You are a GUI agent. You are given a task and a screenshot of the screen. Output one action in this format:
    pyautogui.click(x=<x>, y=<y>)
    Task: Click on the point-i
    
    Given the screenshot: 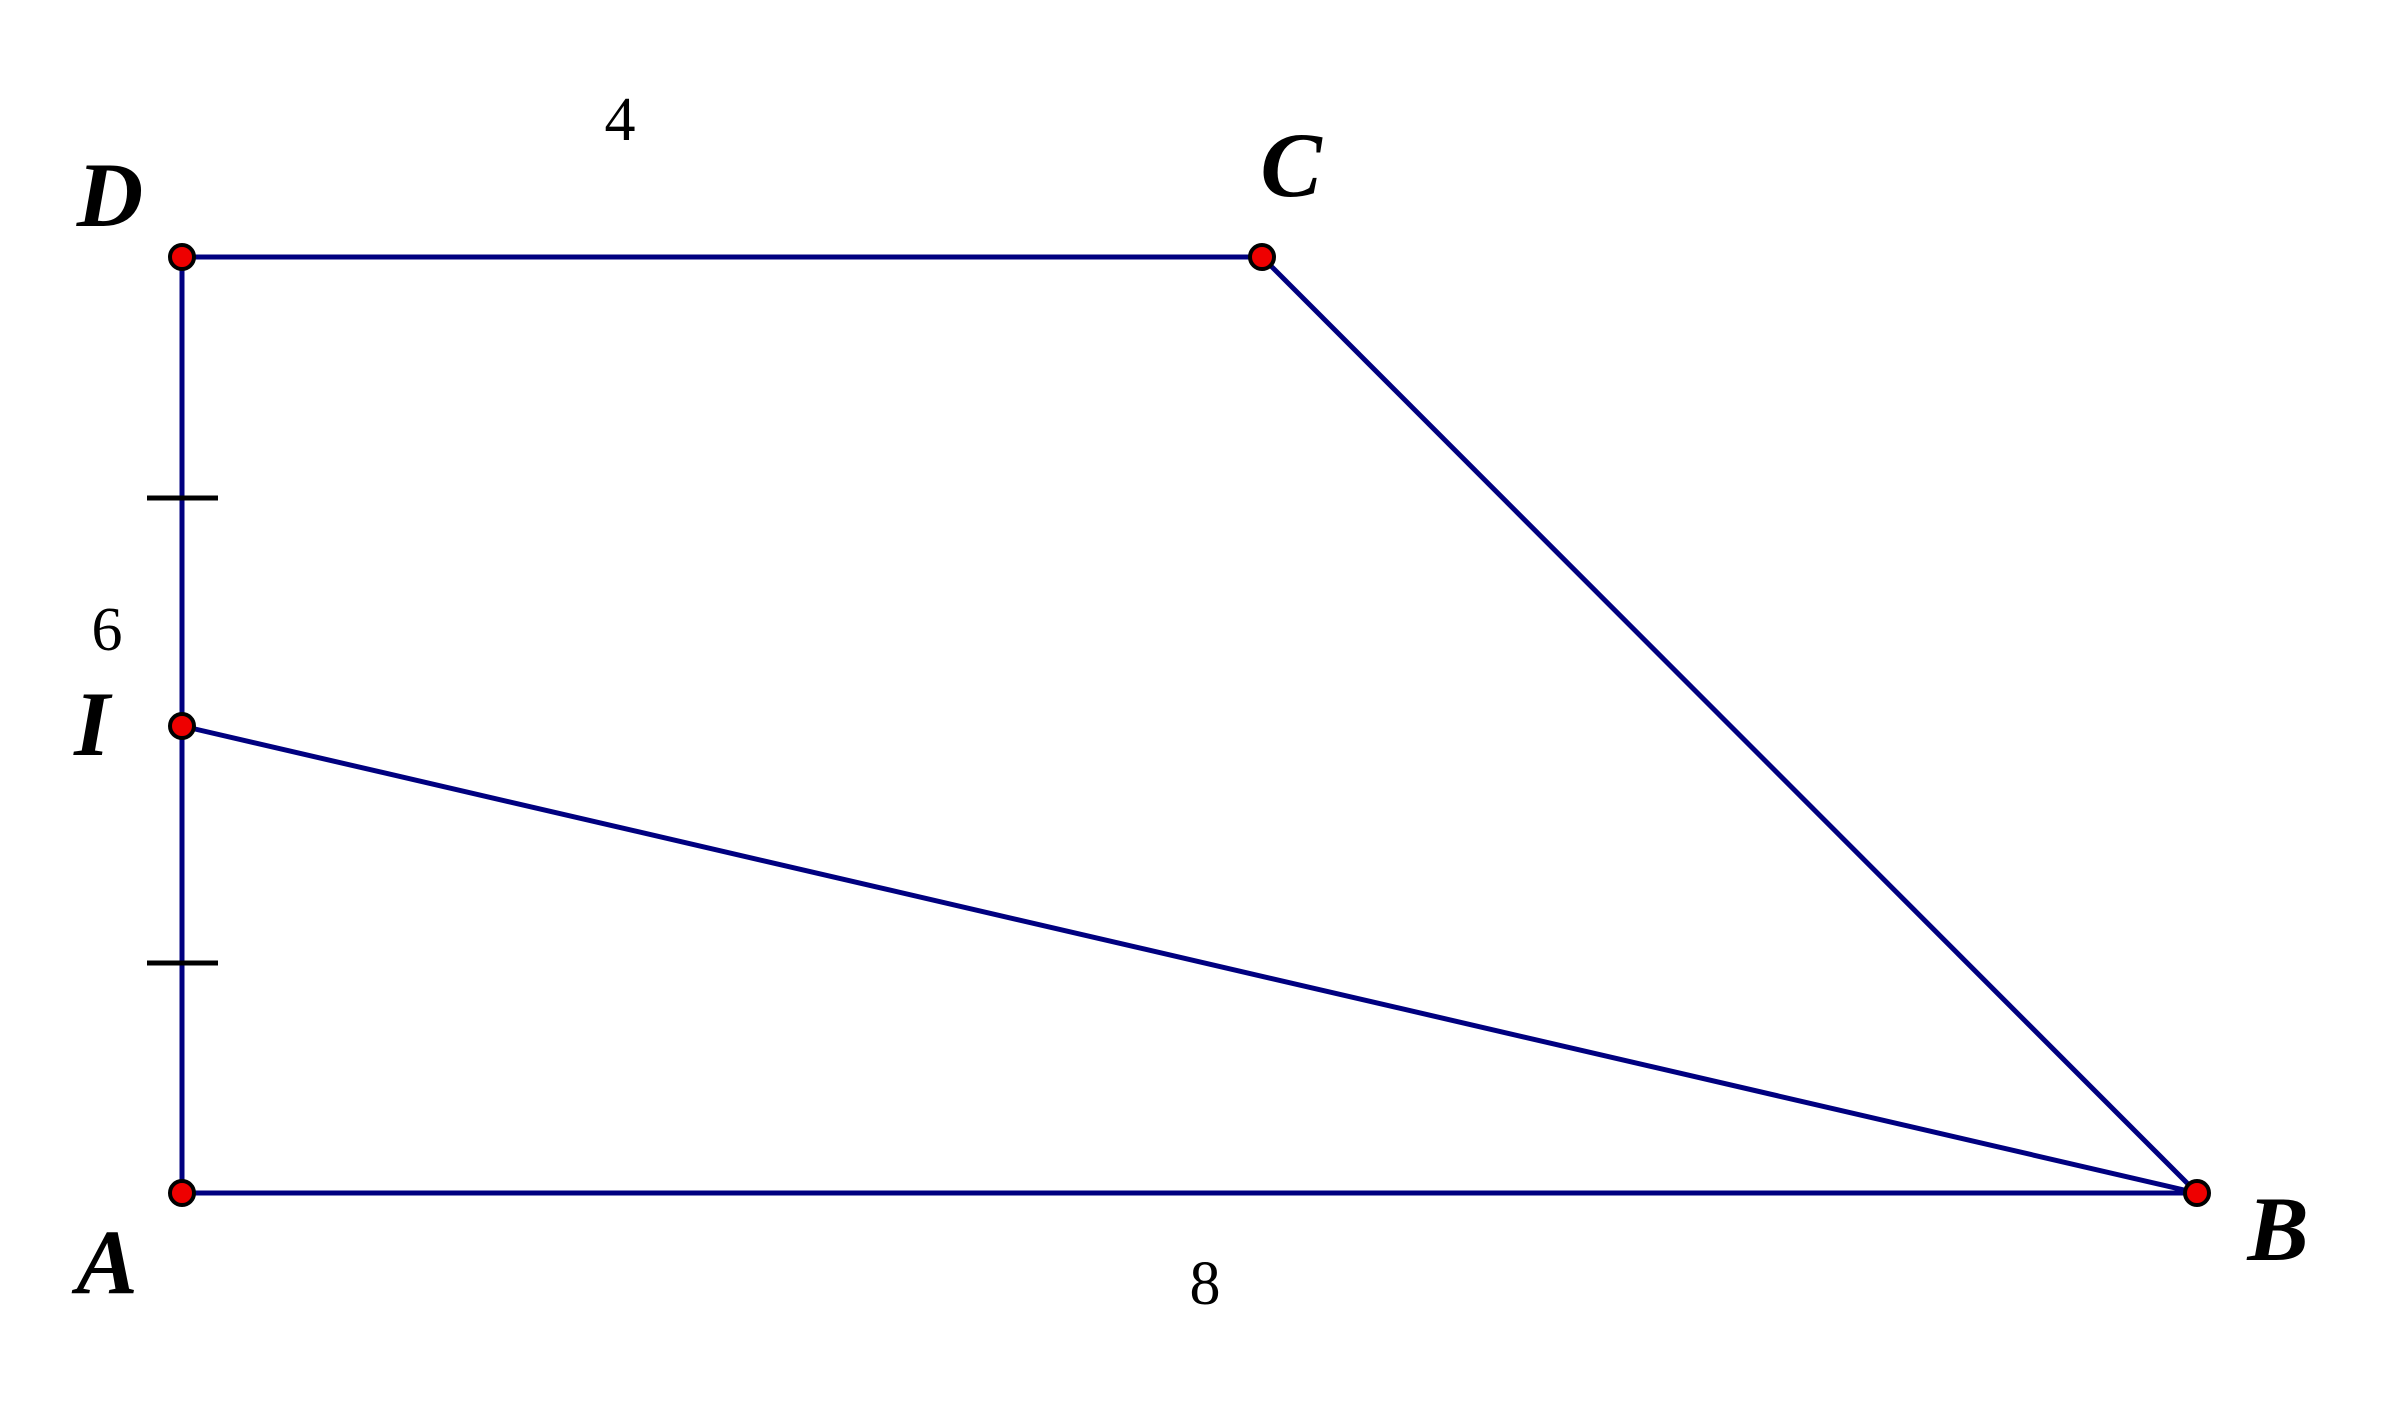 What is the action you would take?
    pyautogui.click(x=182, y=726)
    